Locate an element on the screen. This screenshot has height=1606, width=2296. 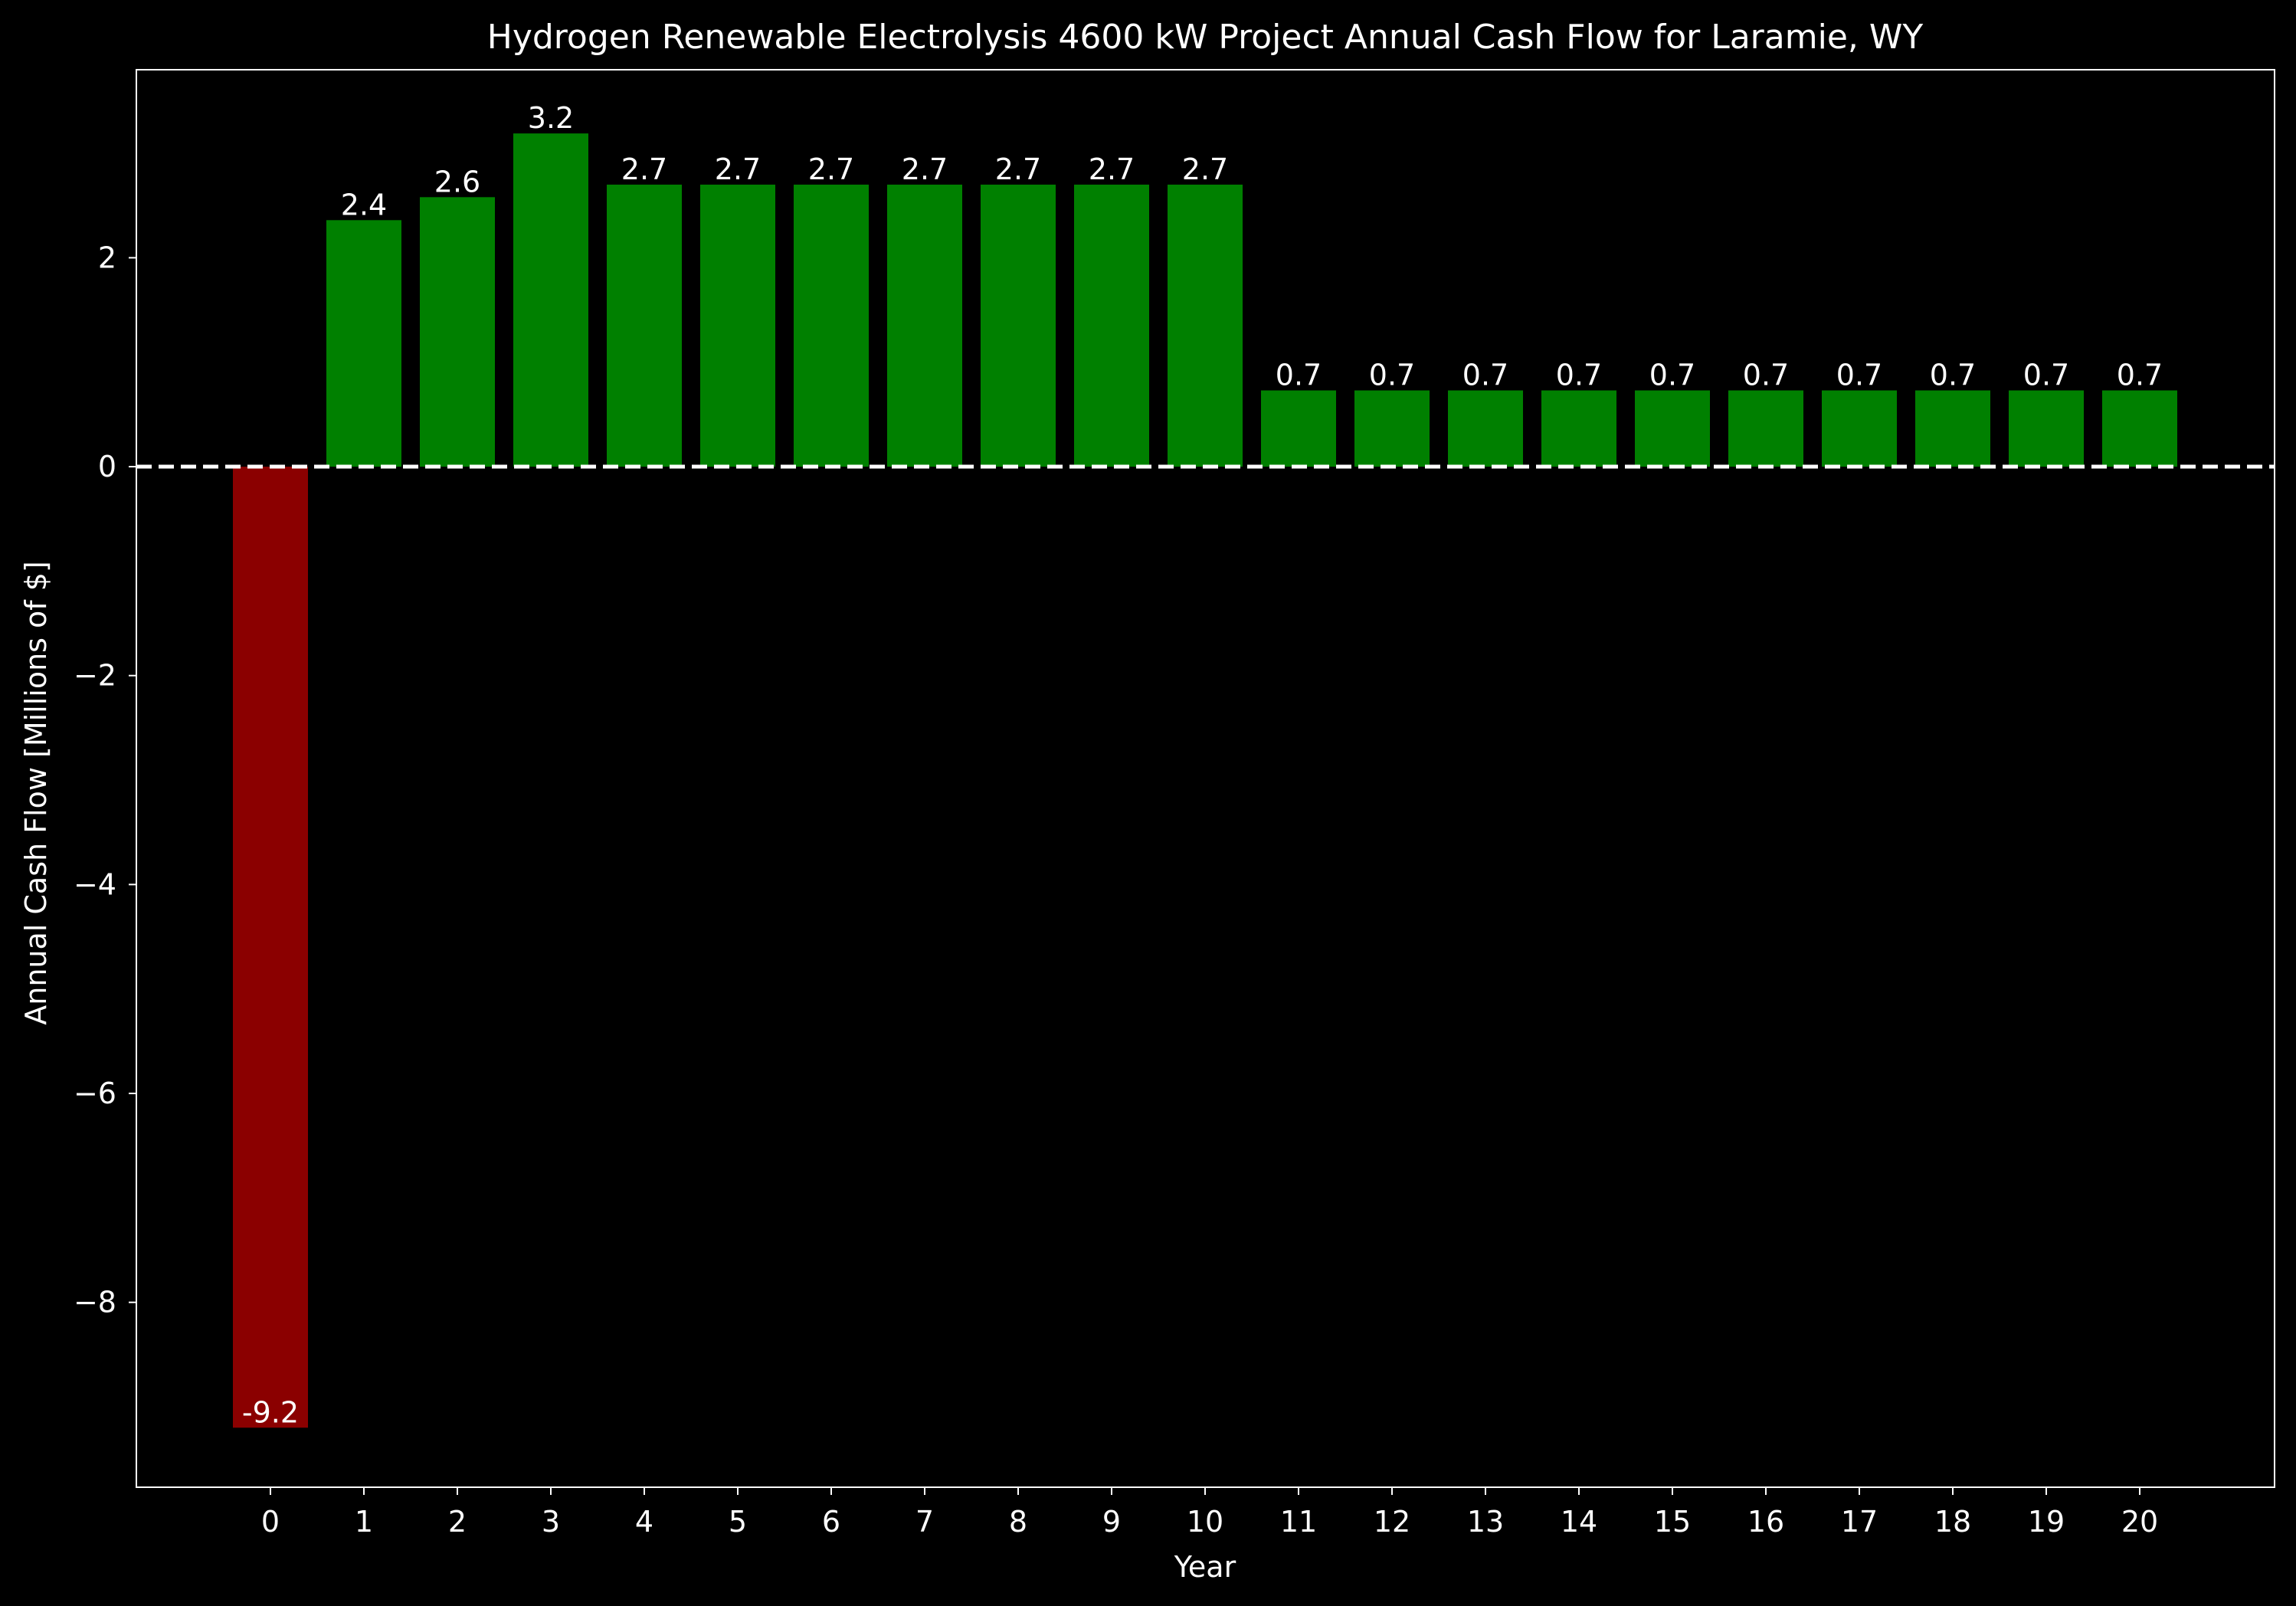
x-axis-label: Year is located at coordinates (1205, 1567).